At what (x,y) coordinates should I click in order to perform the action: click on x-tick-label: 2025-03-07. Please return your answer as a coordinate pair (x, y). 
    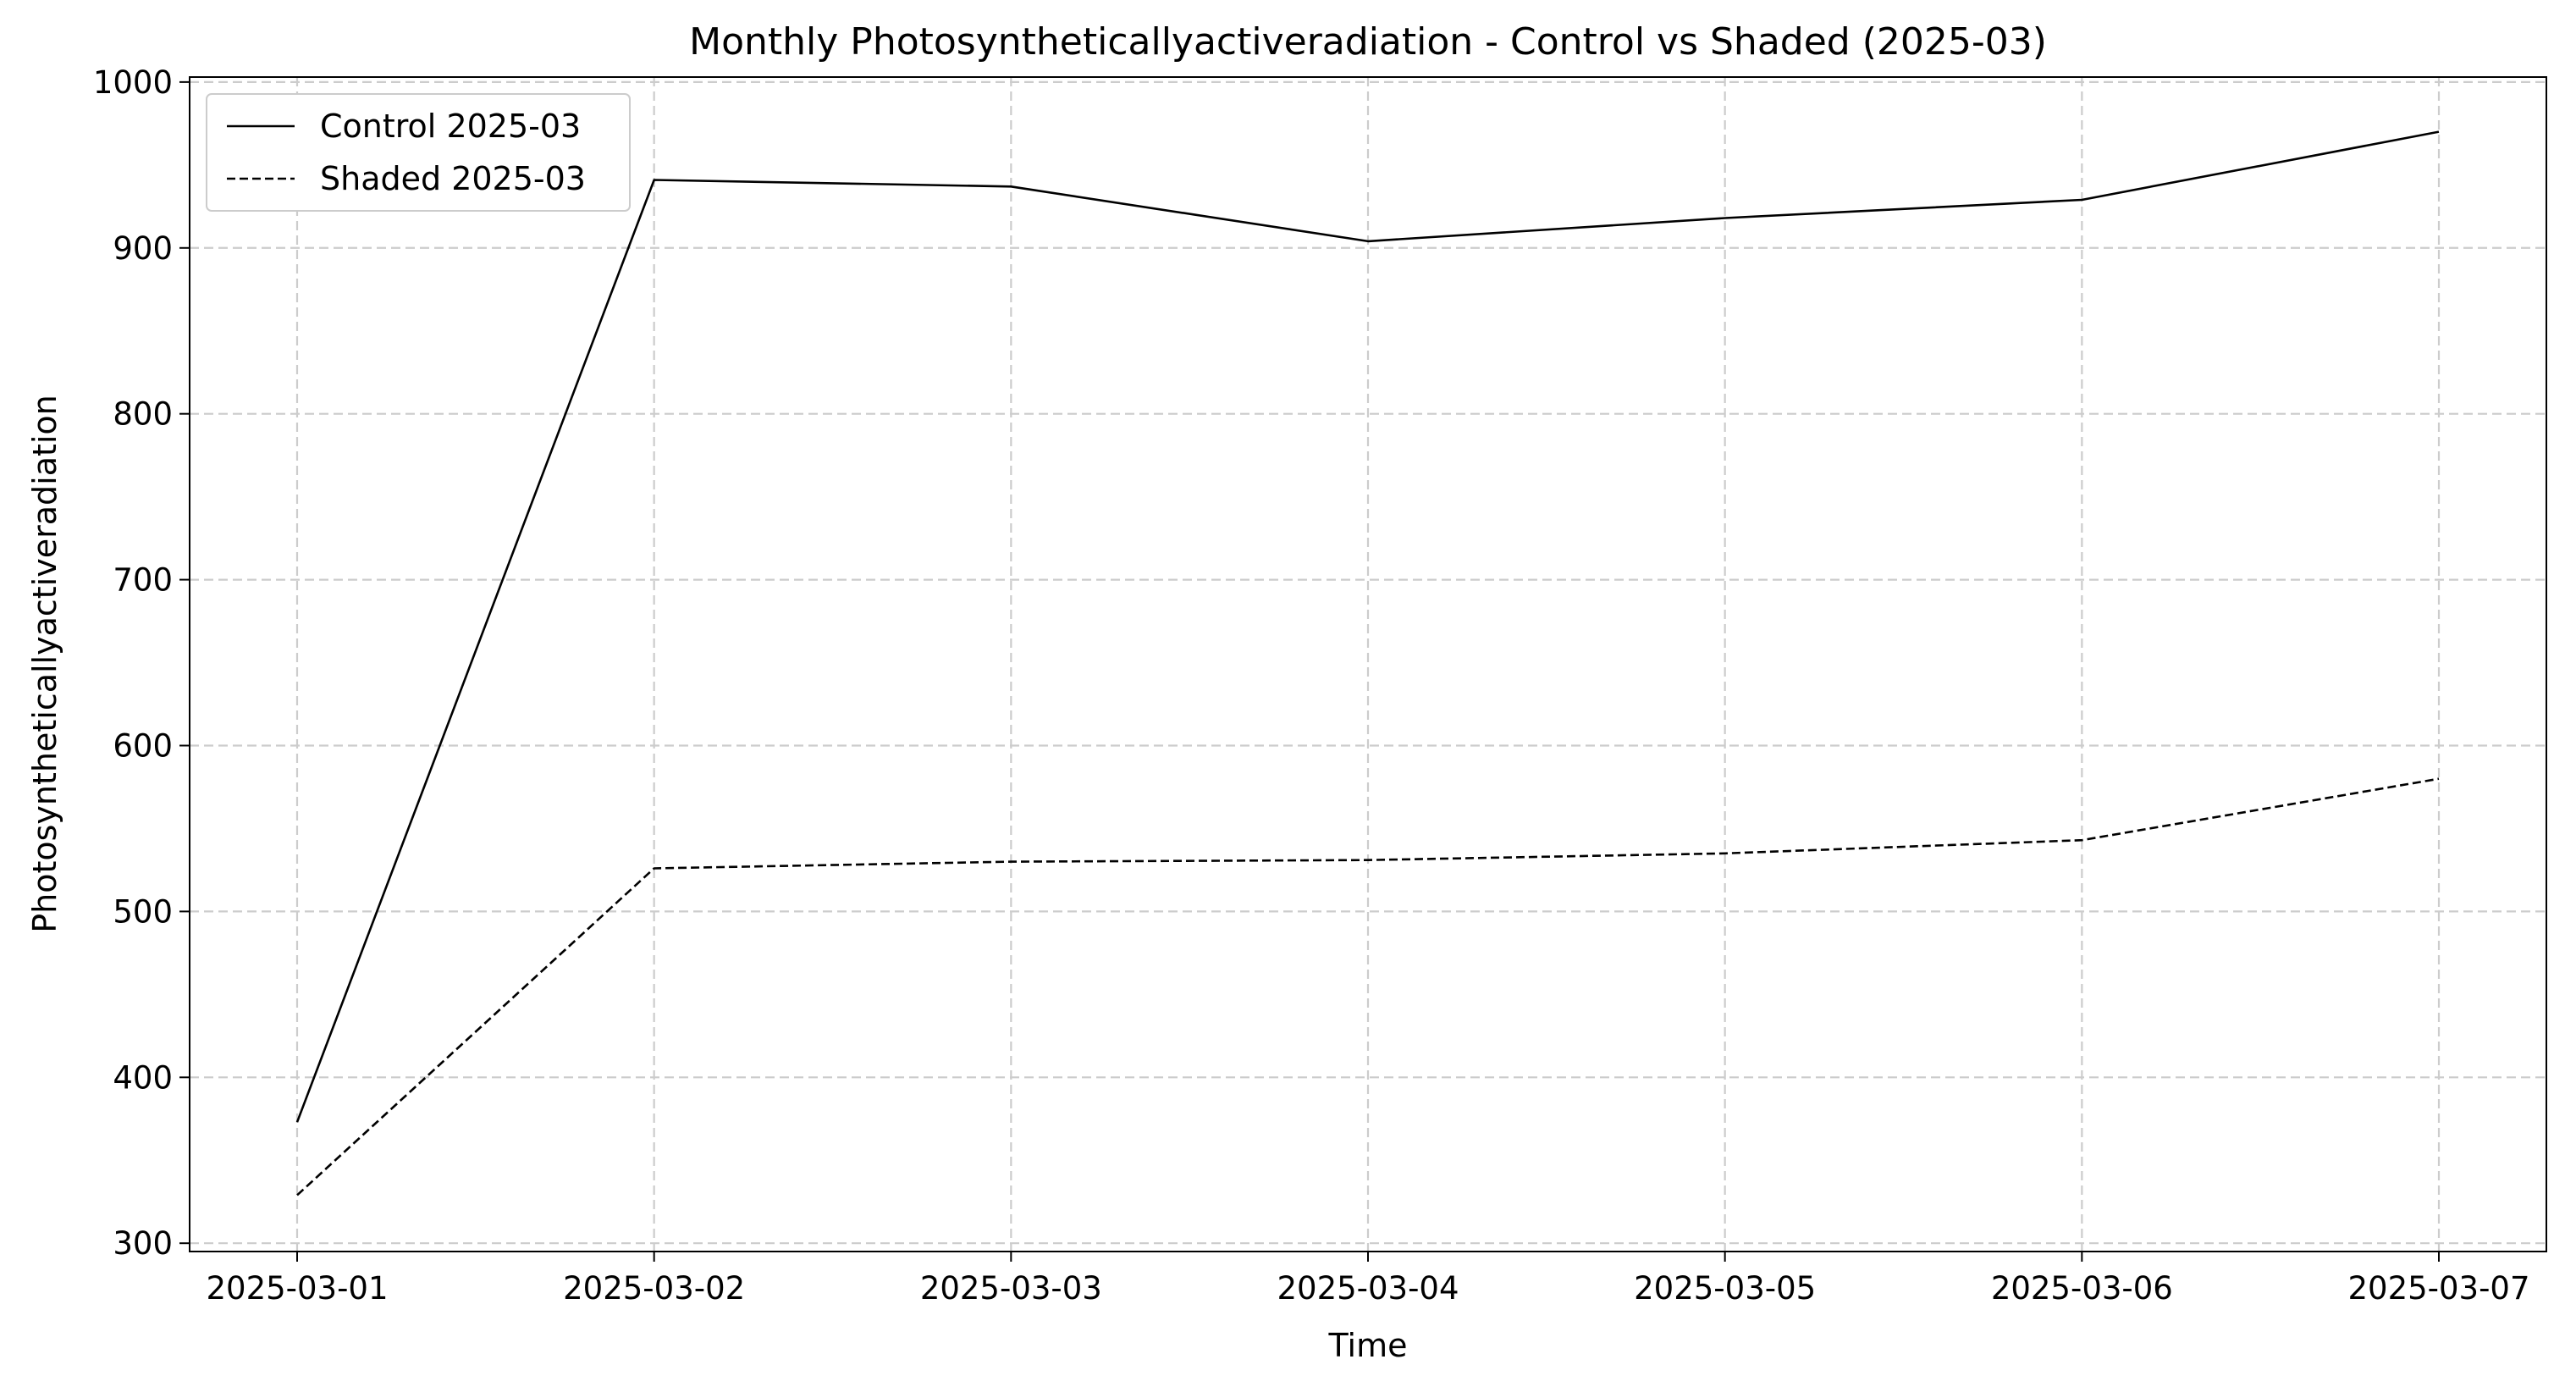
    Looking at the image, I should click on (2438, 1288).